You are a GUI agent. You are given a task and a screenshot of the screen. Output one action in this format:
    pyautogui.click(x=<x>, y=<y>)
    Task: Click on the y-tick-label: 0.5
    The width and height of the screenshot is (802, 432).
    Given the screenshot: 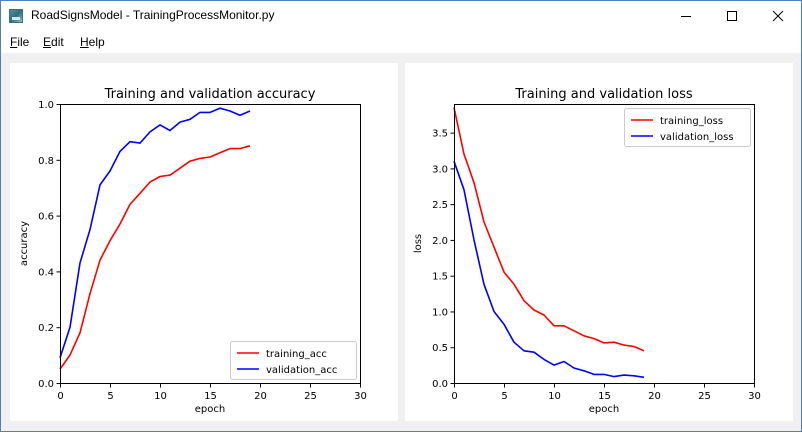 What is the action you would take?
    pyautogui.click(x=440, y=348)
    